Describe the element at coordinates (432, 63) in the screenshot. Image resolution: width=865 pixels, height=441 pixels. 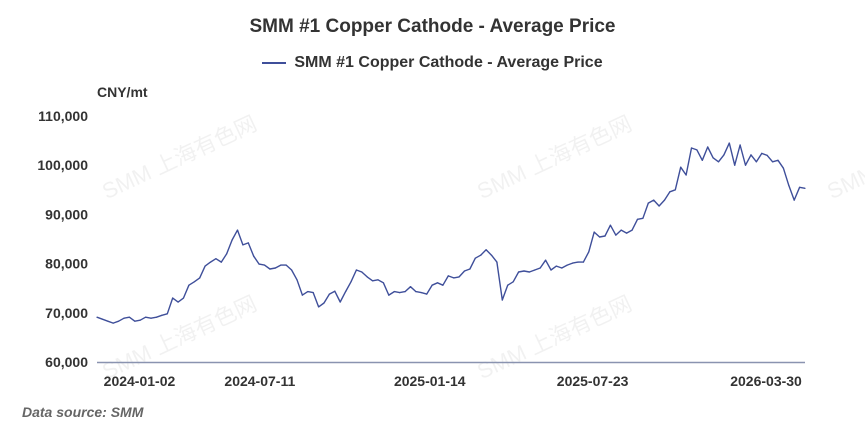
I see `legend: SMM #1 Copper Cathode - Average Price` at that location.